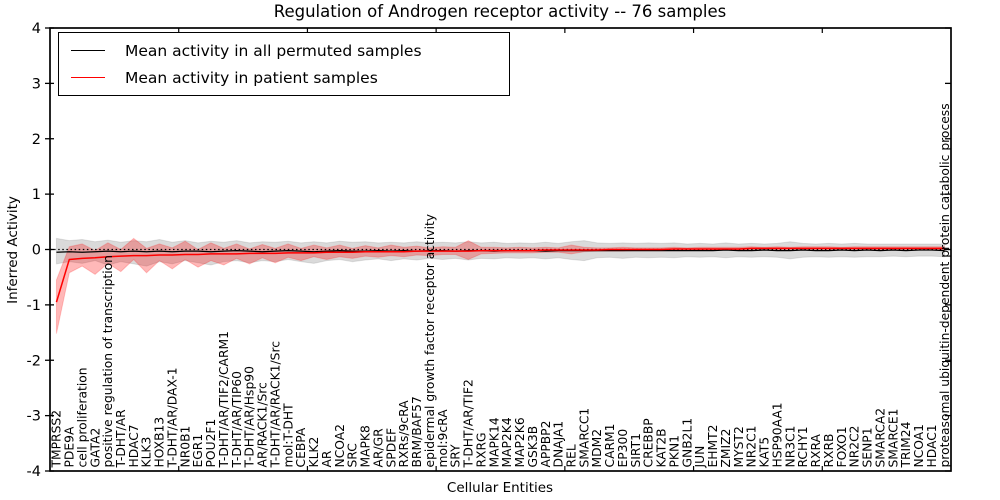 The image size is (1000, 500). What do you see at coordinates (353, 455) in the screenshot?
I see `x-category-label: SRC` at bounding box center [353, 455].